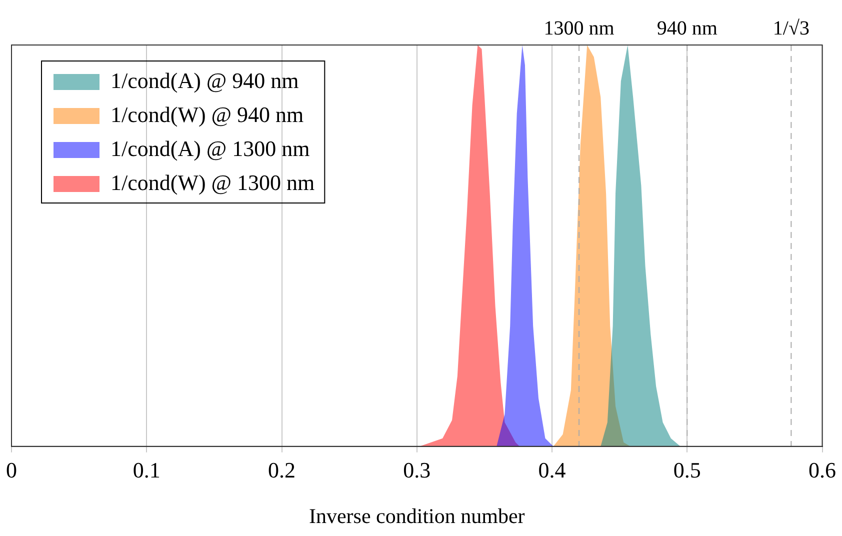 Image resolution: width=842 pixels, height=536 pixels. What do you see at coordinates (11, 469) in the screenshot?
I see `x-tick-label: 0` at bounding box center [11, 469].